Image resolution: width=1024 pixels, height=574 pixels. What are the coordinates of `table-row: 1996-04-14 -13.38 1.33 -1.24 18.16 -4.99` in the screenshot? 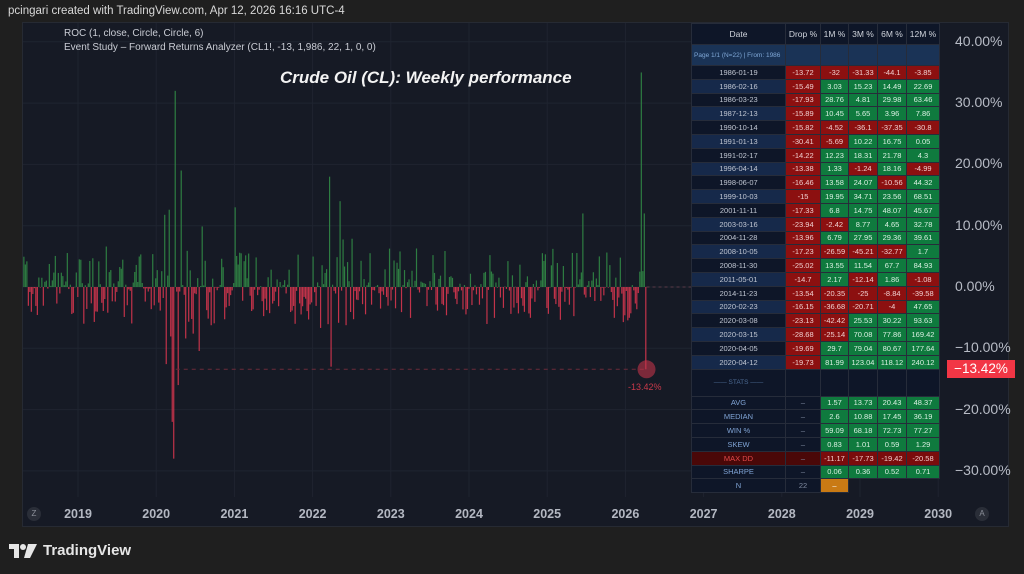 It's located at (815, 169).